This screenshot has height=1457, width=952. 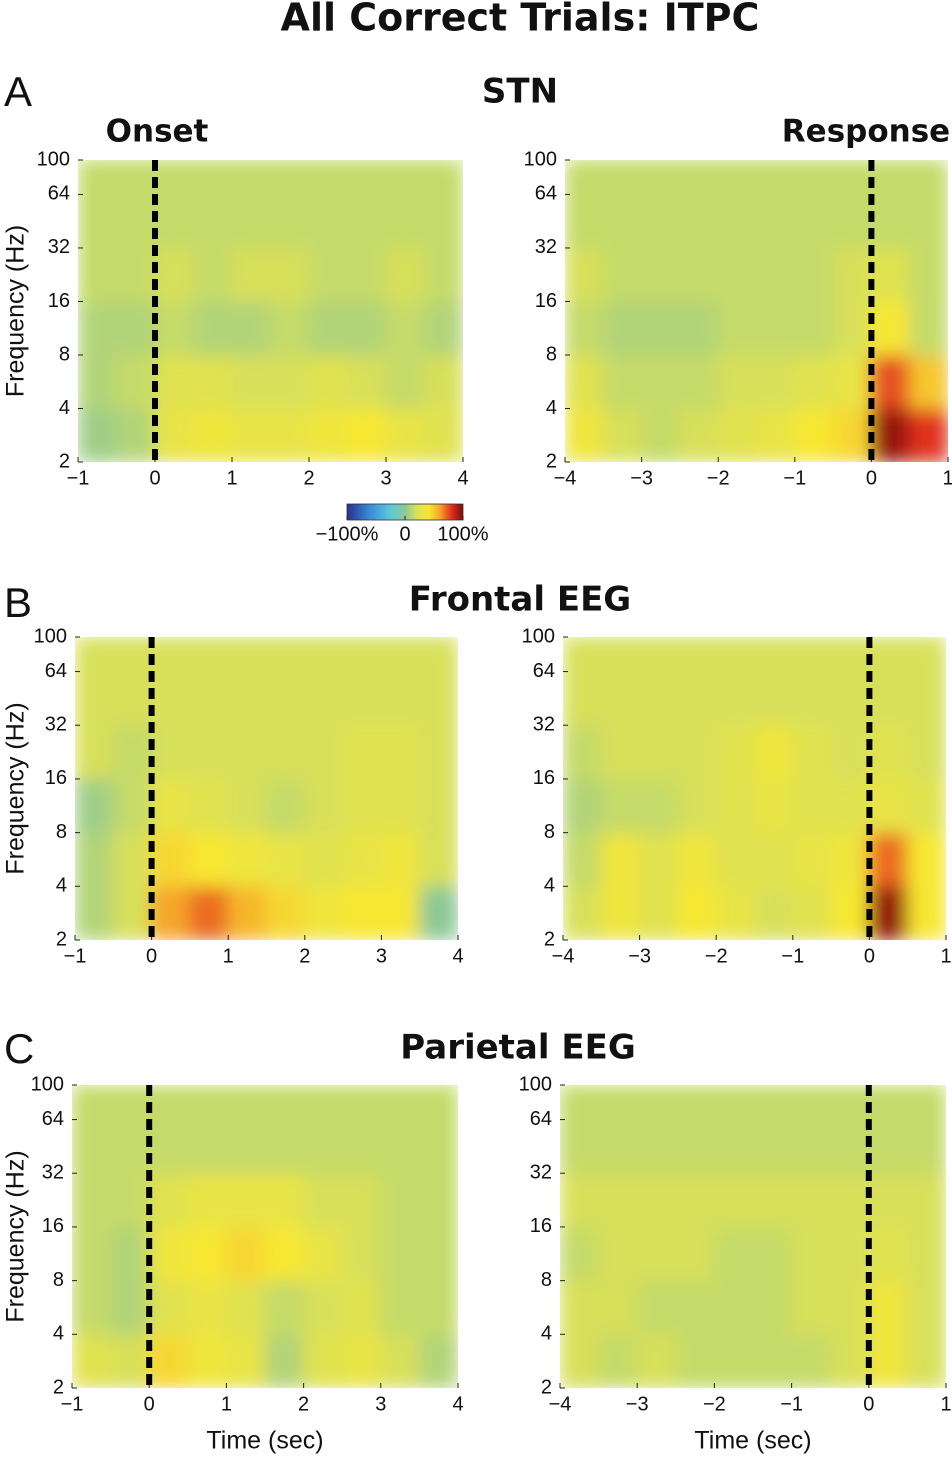 I want to click on x-tick-label: −2, so click(x=718, y=478).